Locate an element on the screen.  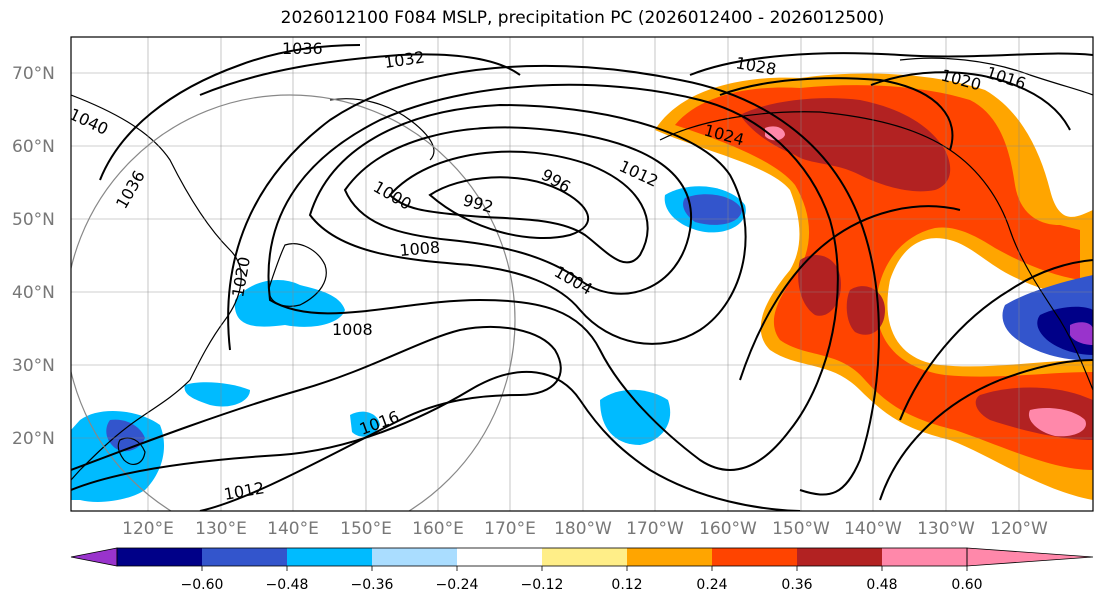
isobar-label-1008-b: 1008 is located at coordinates (352, 329).